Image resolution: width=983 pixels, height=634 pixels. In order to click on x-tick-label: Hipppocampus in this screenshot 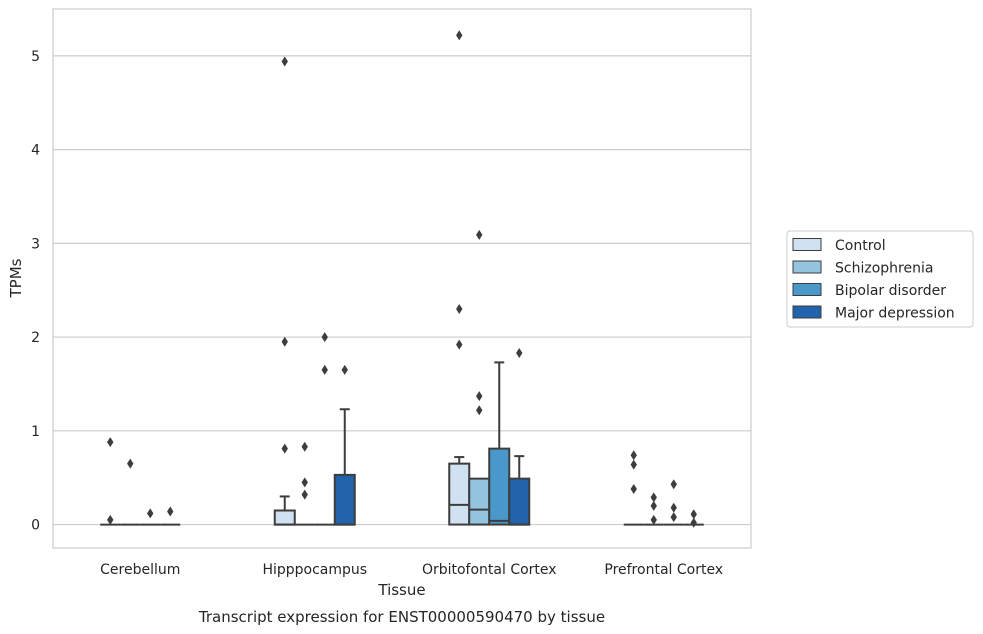, I will do `click(314, 570)`.